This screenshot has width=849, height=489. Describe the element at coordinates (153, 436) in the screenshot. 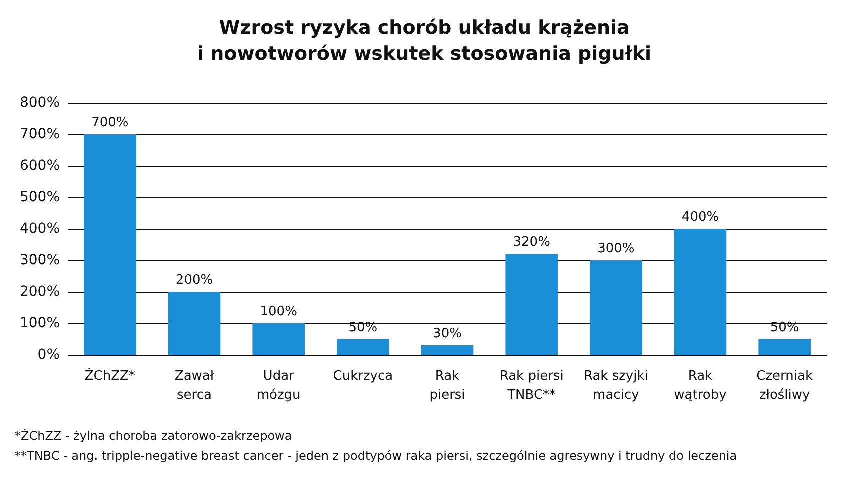

I see `text: *ŻChZZ - żylna choroba zatorowo-zakrzepowa` at that location.